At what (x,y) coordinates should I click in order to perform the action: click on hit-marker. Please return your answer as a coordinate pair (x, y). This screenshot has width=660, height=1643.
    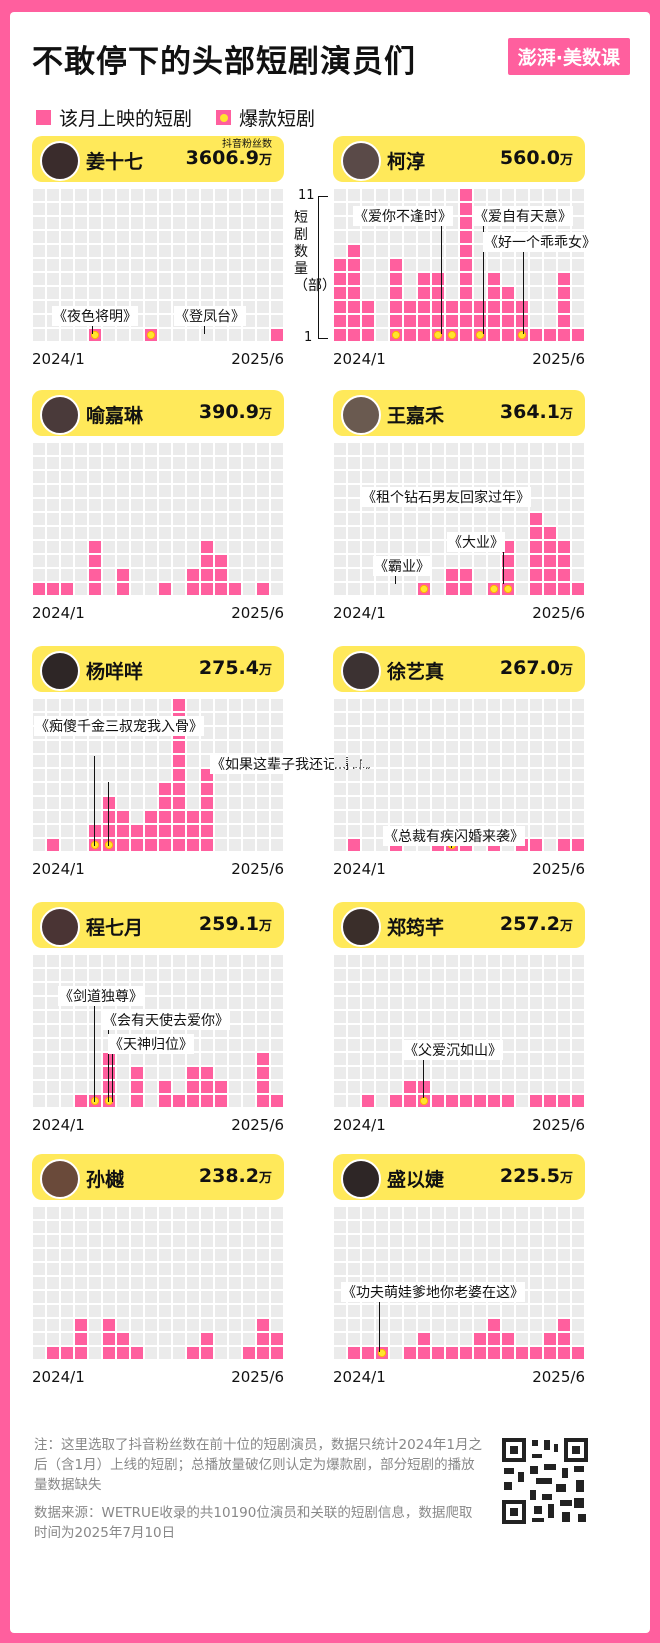
    Looking at the image, I should click on (95, 335).